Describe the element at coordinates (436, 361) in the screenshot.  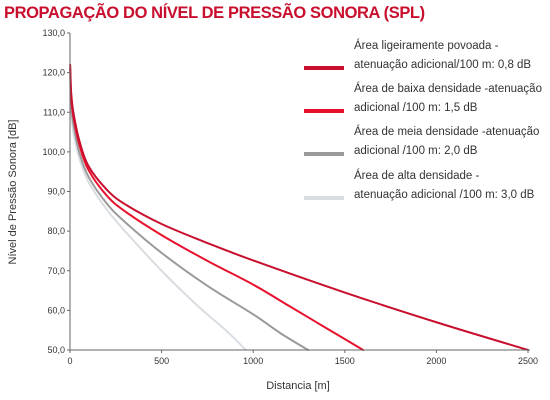
I see `x-tick-label: 2000` at that location.